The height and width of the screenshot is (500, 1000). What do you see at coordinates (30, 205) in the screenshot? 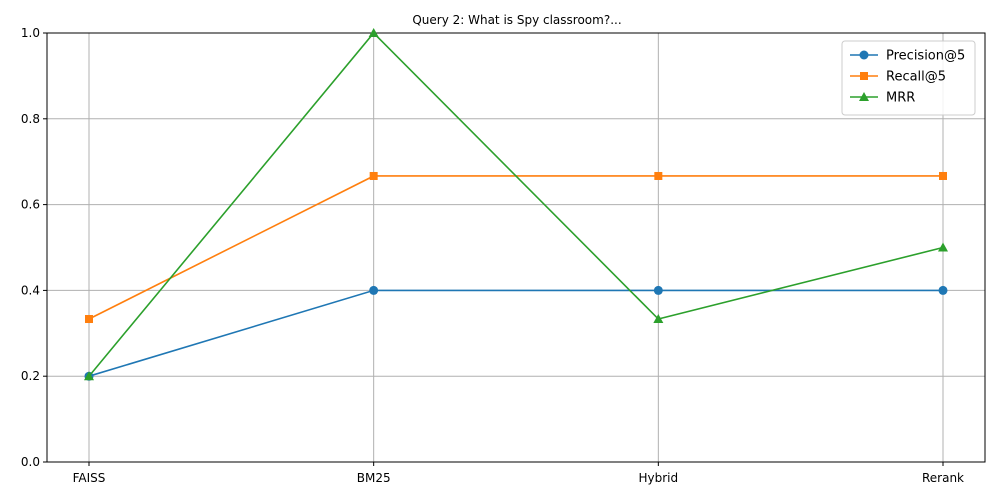
I see `y-tick-label: 0.6` at bounding box center [30, 205].